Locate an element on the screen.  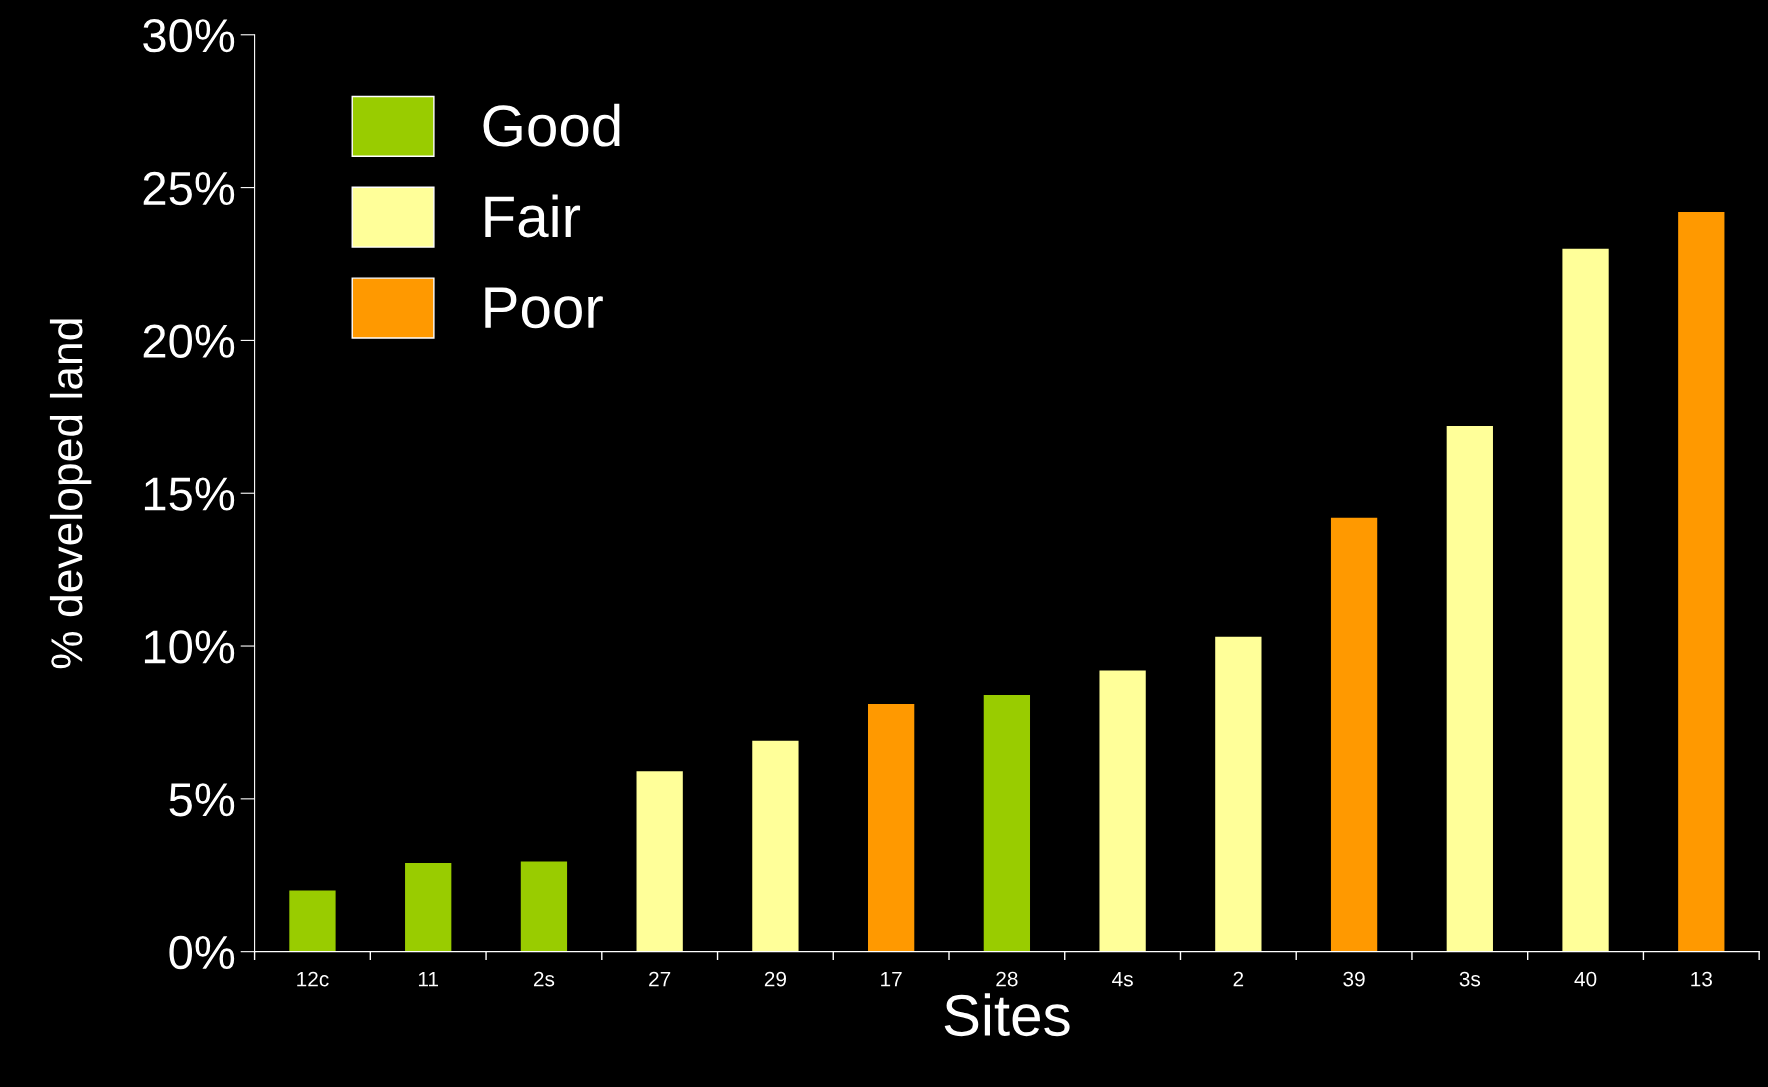
x-tick-label: 13 is located at coordinates (1701, 979).